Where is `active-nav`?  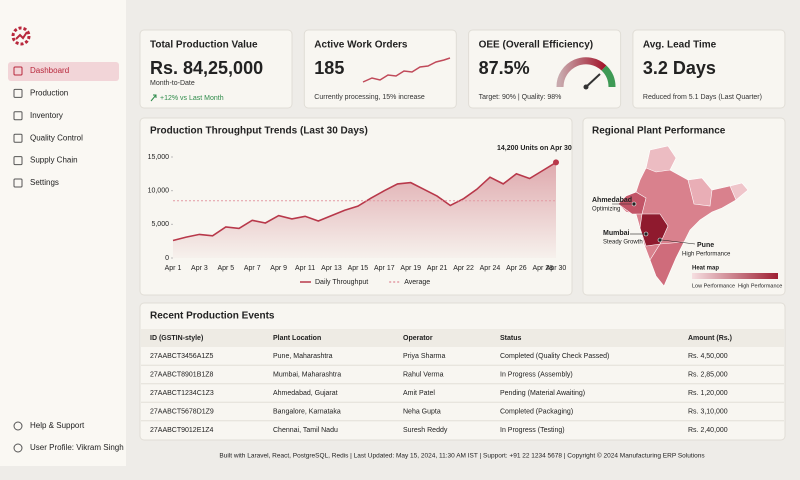
active-nav is located at coordinates (63, 71).